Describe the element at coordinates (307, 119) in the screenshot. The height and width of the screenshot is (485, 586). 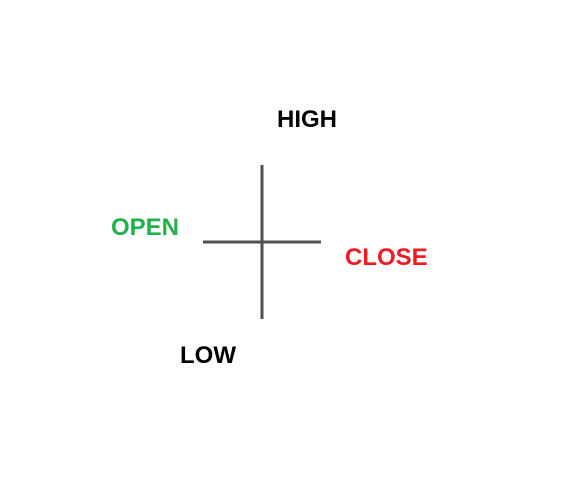
I see `high-label: HIGH` at that location.